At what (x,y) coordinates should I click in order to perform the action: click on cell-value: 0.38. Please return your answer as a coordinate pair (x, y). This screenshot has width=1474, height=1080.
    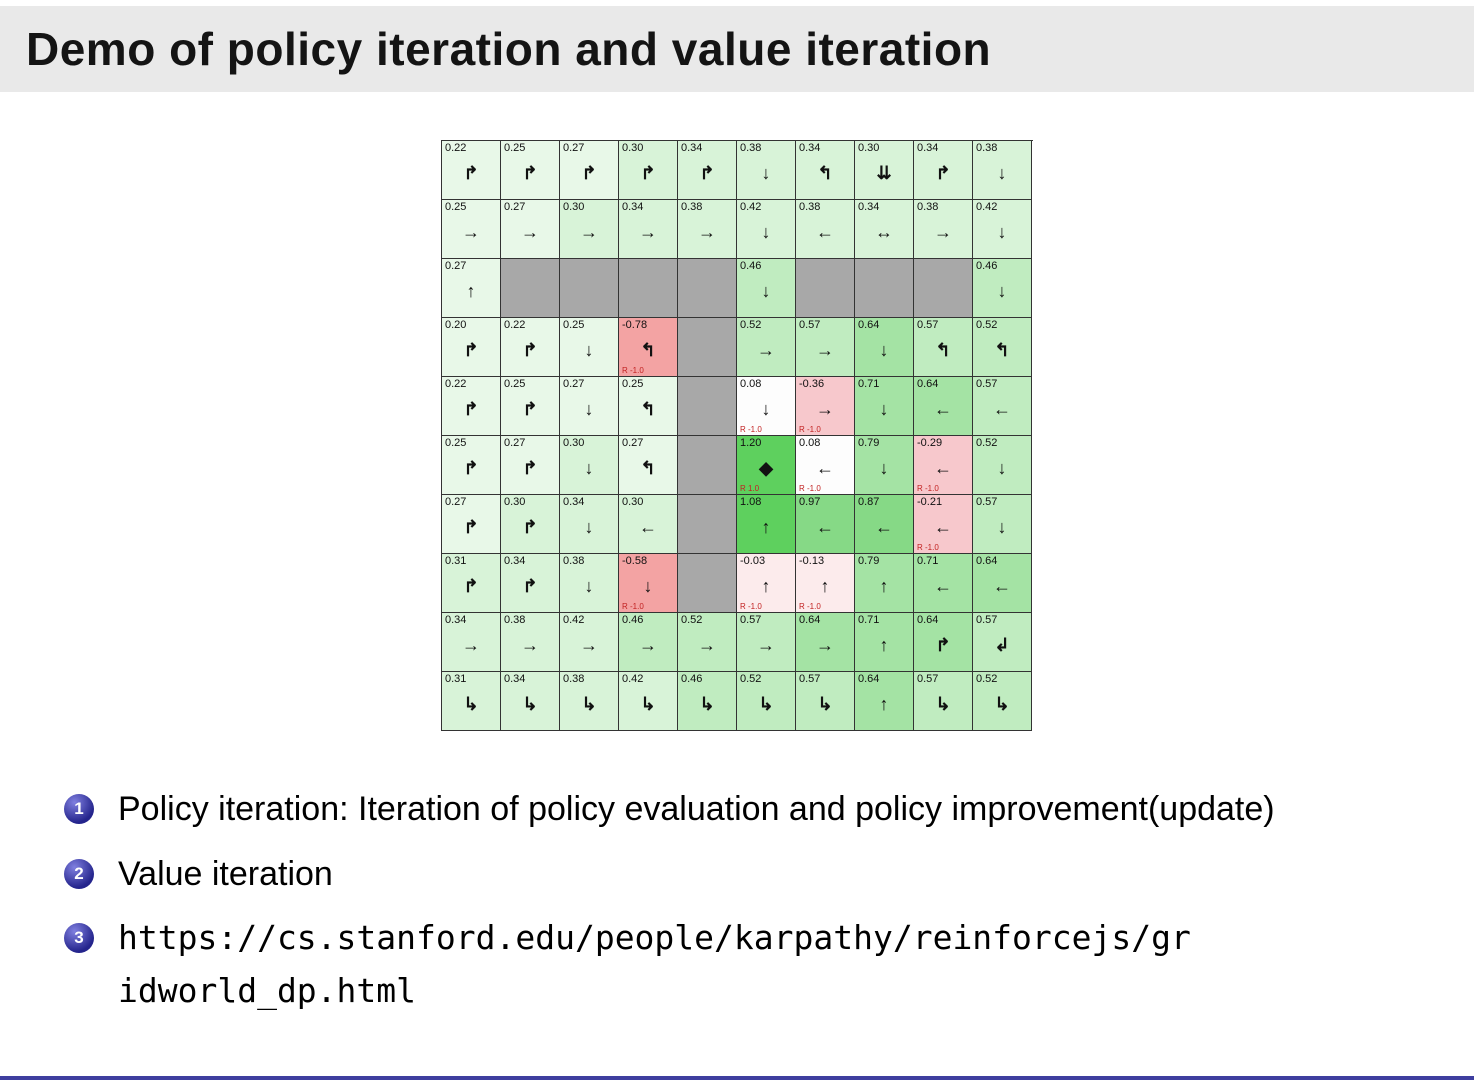
    Looking at the image, I should click on (515, 620).